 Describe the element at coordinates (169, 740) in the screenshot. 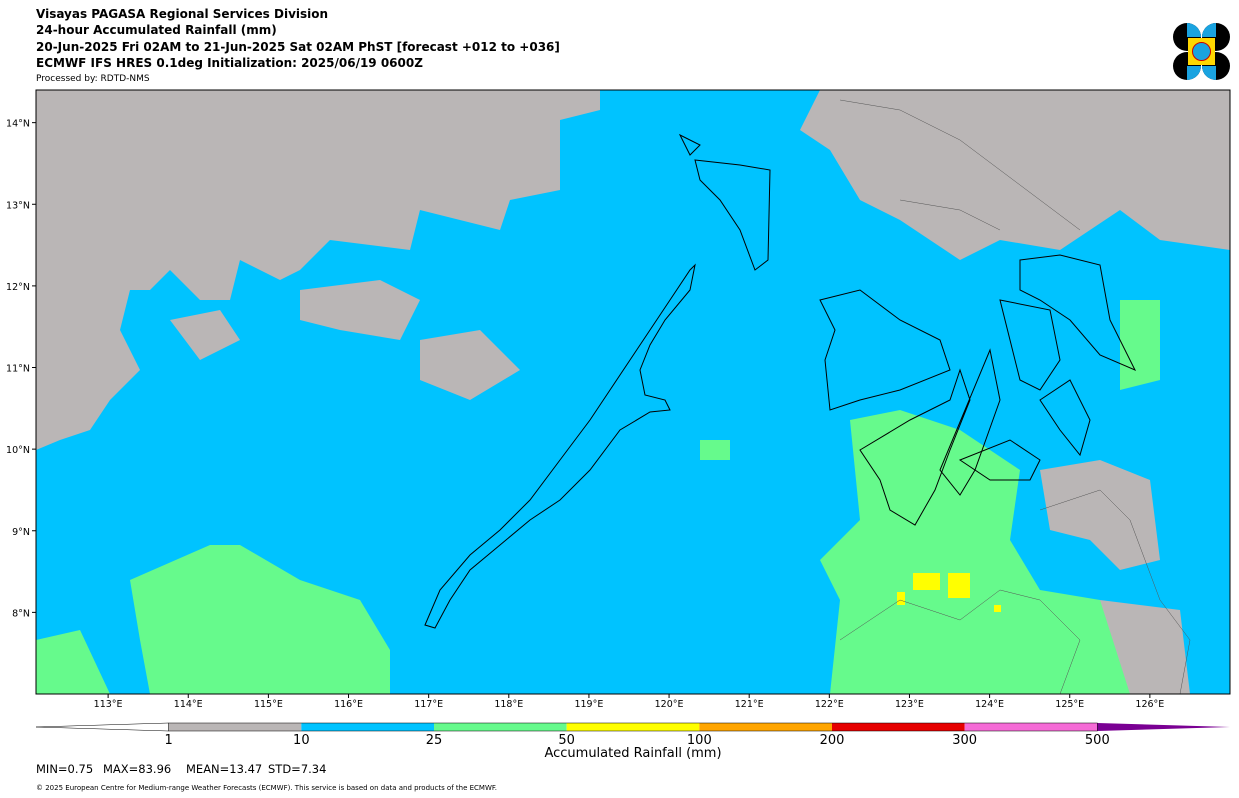

I see `colorbar-tick-label: 1` at that location.